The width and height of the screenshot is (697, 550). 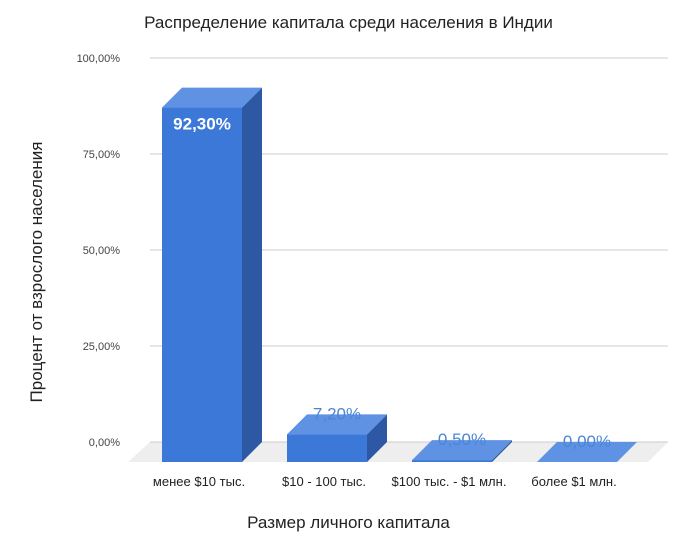 What do you see at coordinates (104, 443) in the screenshot?
I see `y-tick-label: 0,00%` at bounding box center [104, 443].